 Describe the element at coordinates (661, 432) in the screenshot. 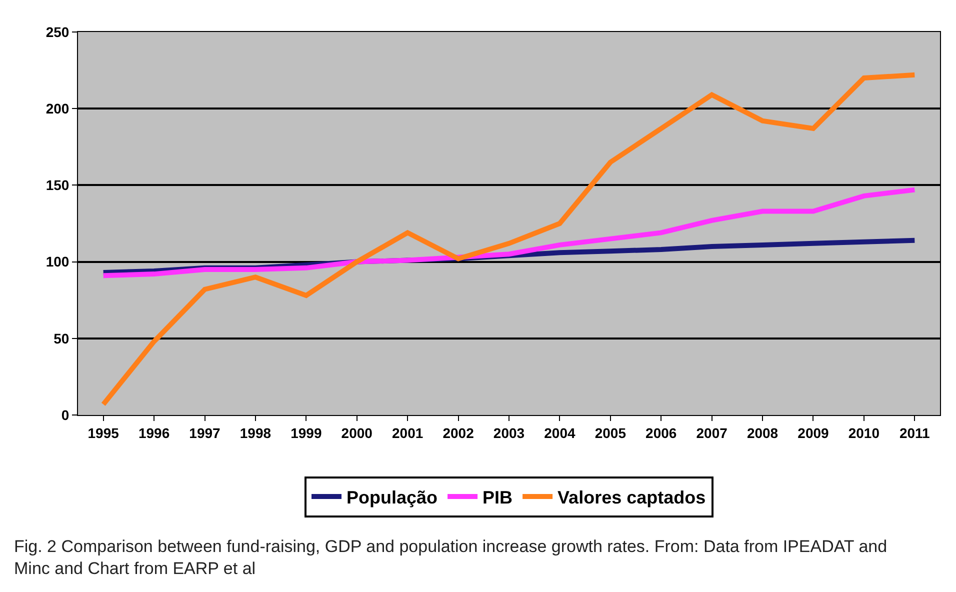

I see `x-tick-label: 2006` at that location.